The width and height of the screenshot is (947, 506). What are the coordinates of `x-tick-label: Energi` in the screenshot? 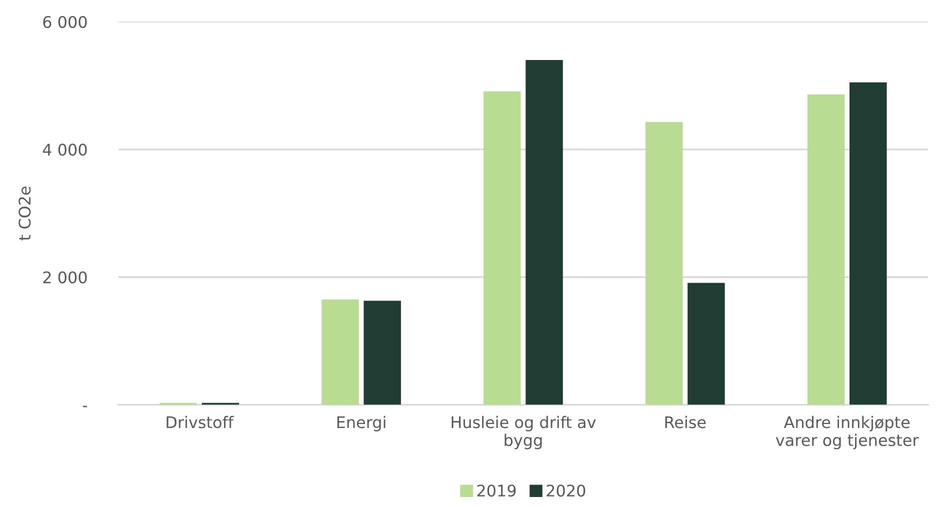 It's located at (361, 424).